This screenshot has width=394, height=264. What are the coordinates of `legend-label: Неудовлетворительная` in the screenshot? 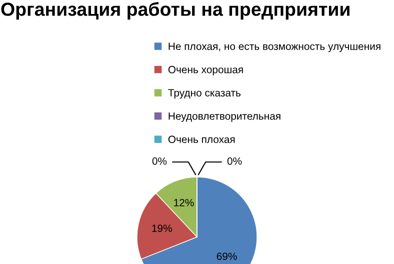 It's located at (224, 117).